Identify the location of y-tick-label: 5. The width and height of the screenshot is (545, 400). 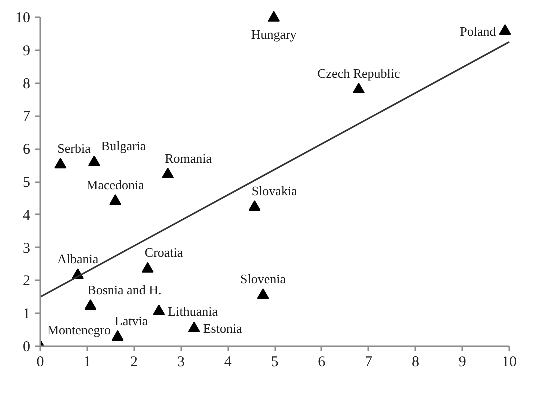
(26, 183).